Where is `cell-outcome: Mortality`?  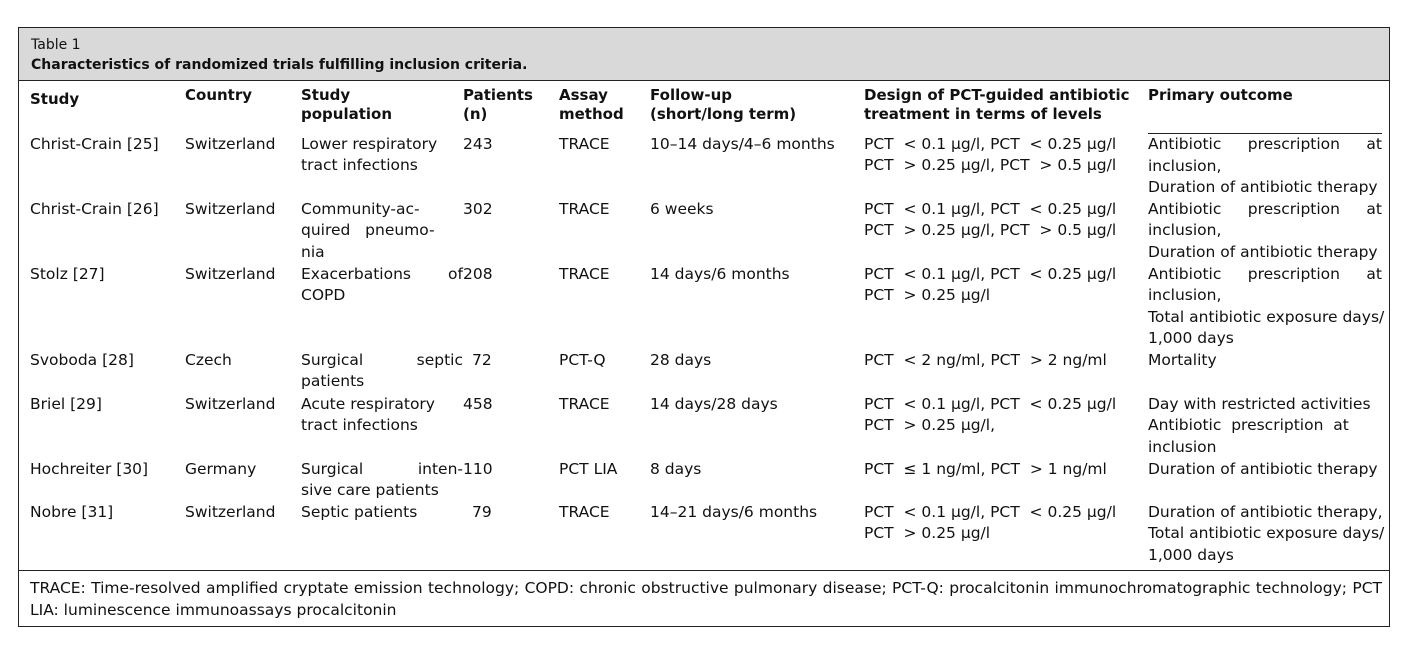 cell-outcome: Mortality is located at coordinates (1265, 372).